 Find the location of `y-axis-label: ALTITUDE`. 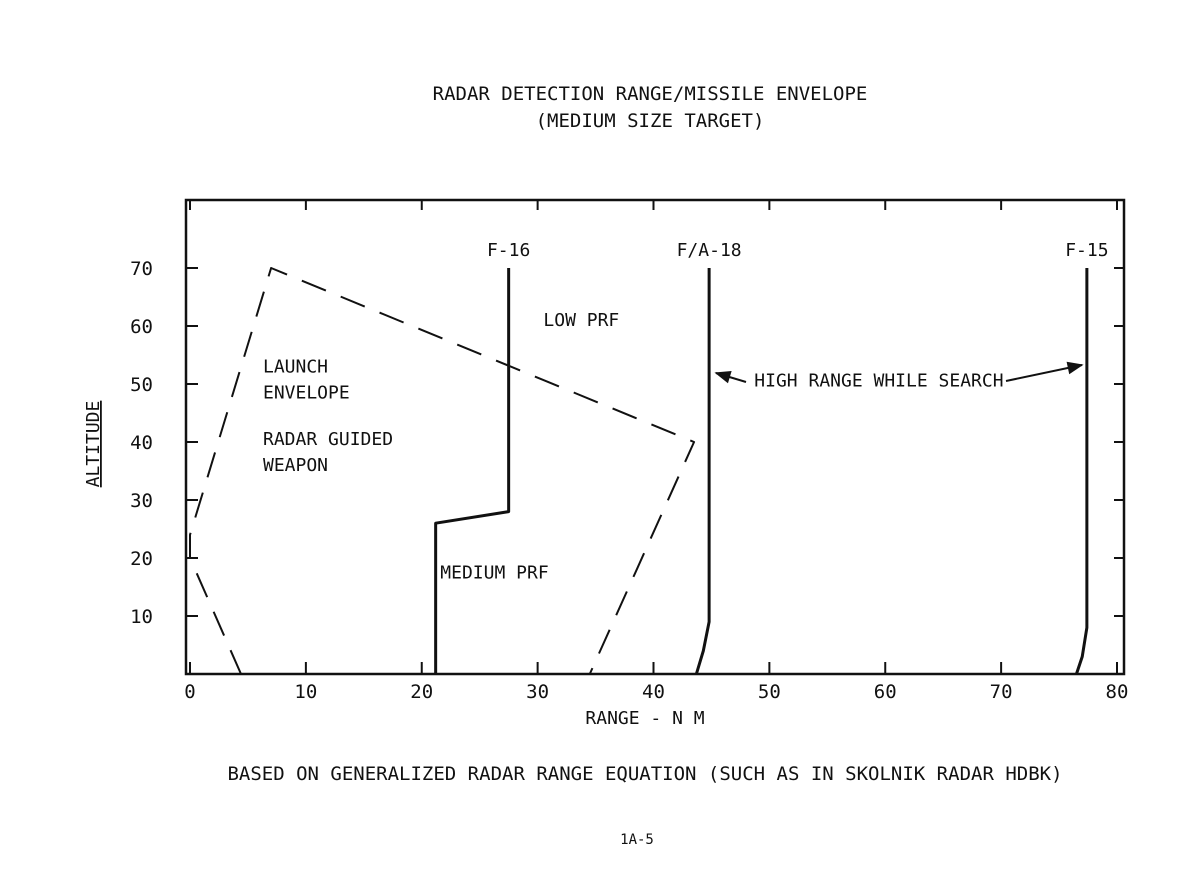

y-axis-label: ALTITUDE is located at coordinates (93, 444).